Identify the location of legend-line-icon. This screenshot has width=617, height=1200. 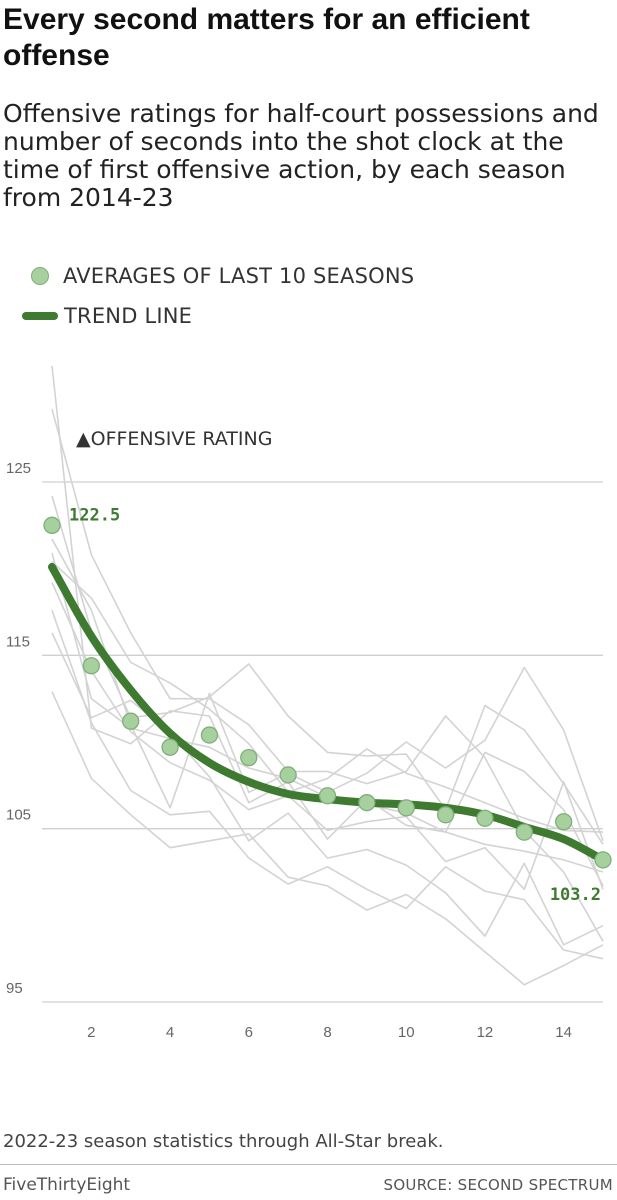
(40, 316).